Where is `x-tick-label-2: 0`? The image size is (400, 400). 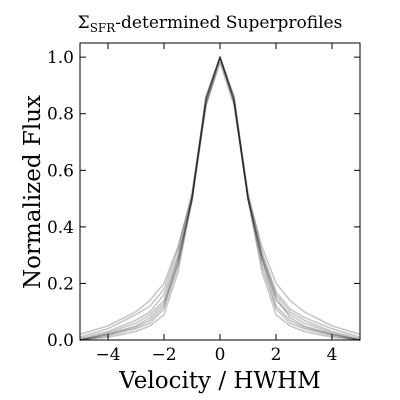
x-tick-label-2: 0 is located at coordinates (220, 355).